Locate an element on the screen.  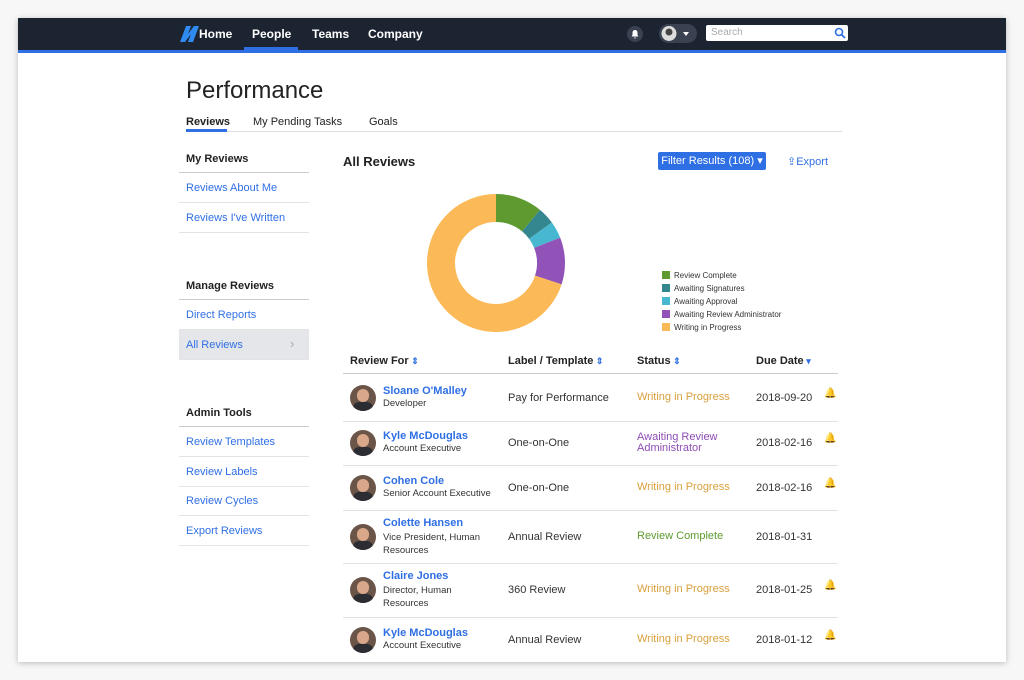
review-status: Awaiting Review Administrator is located at coordinates (677, 442).